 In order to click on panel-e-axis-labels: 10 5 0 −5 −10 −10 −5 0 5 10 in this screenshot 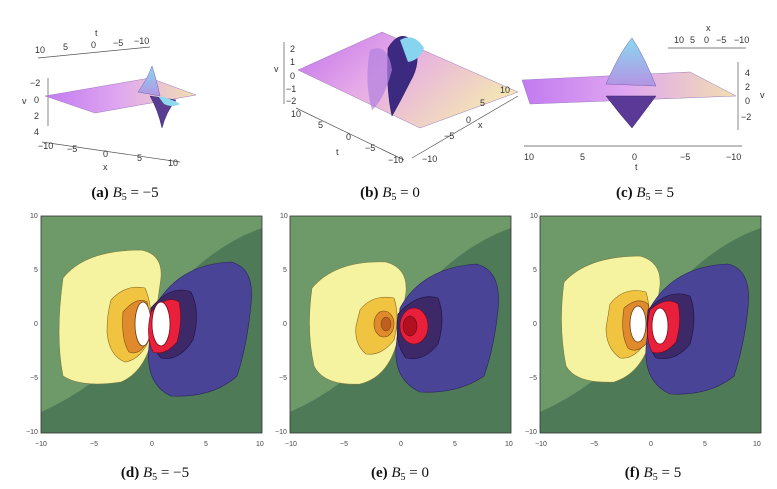, I will do `click(394, 330)`.